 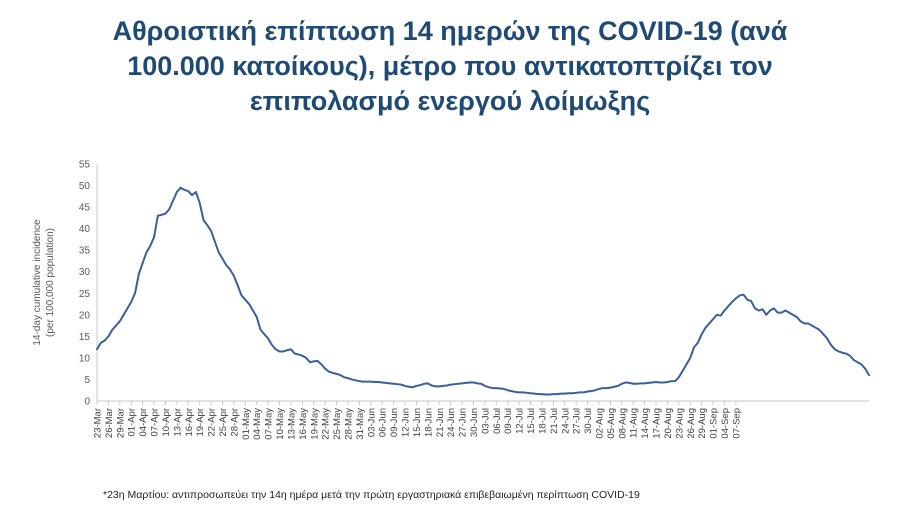 I want to click on y-tick-label: 0, so click(x=87, y=402).